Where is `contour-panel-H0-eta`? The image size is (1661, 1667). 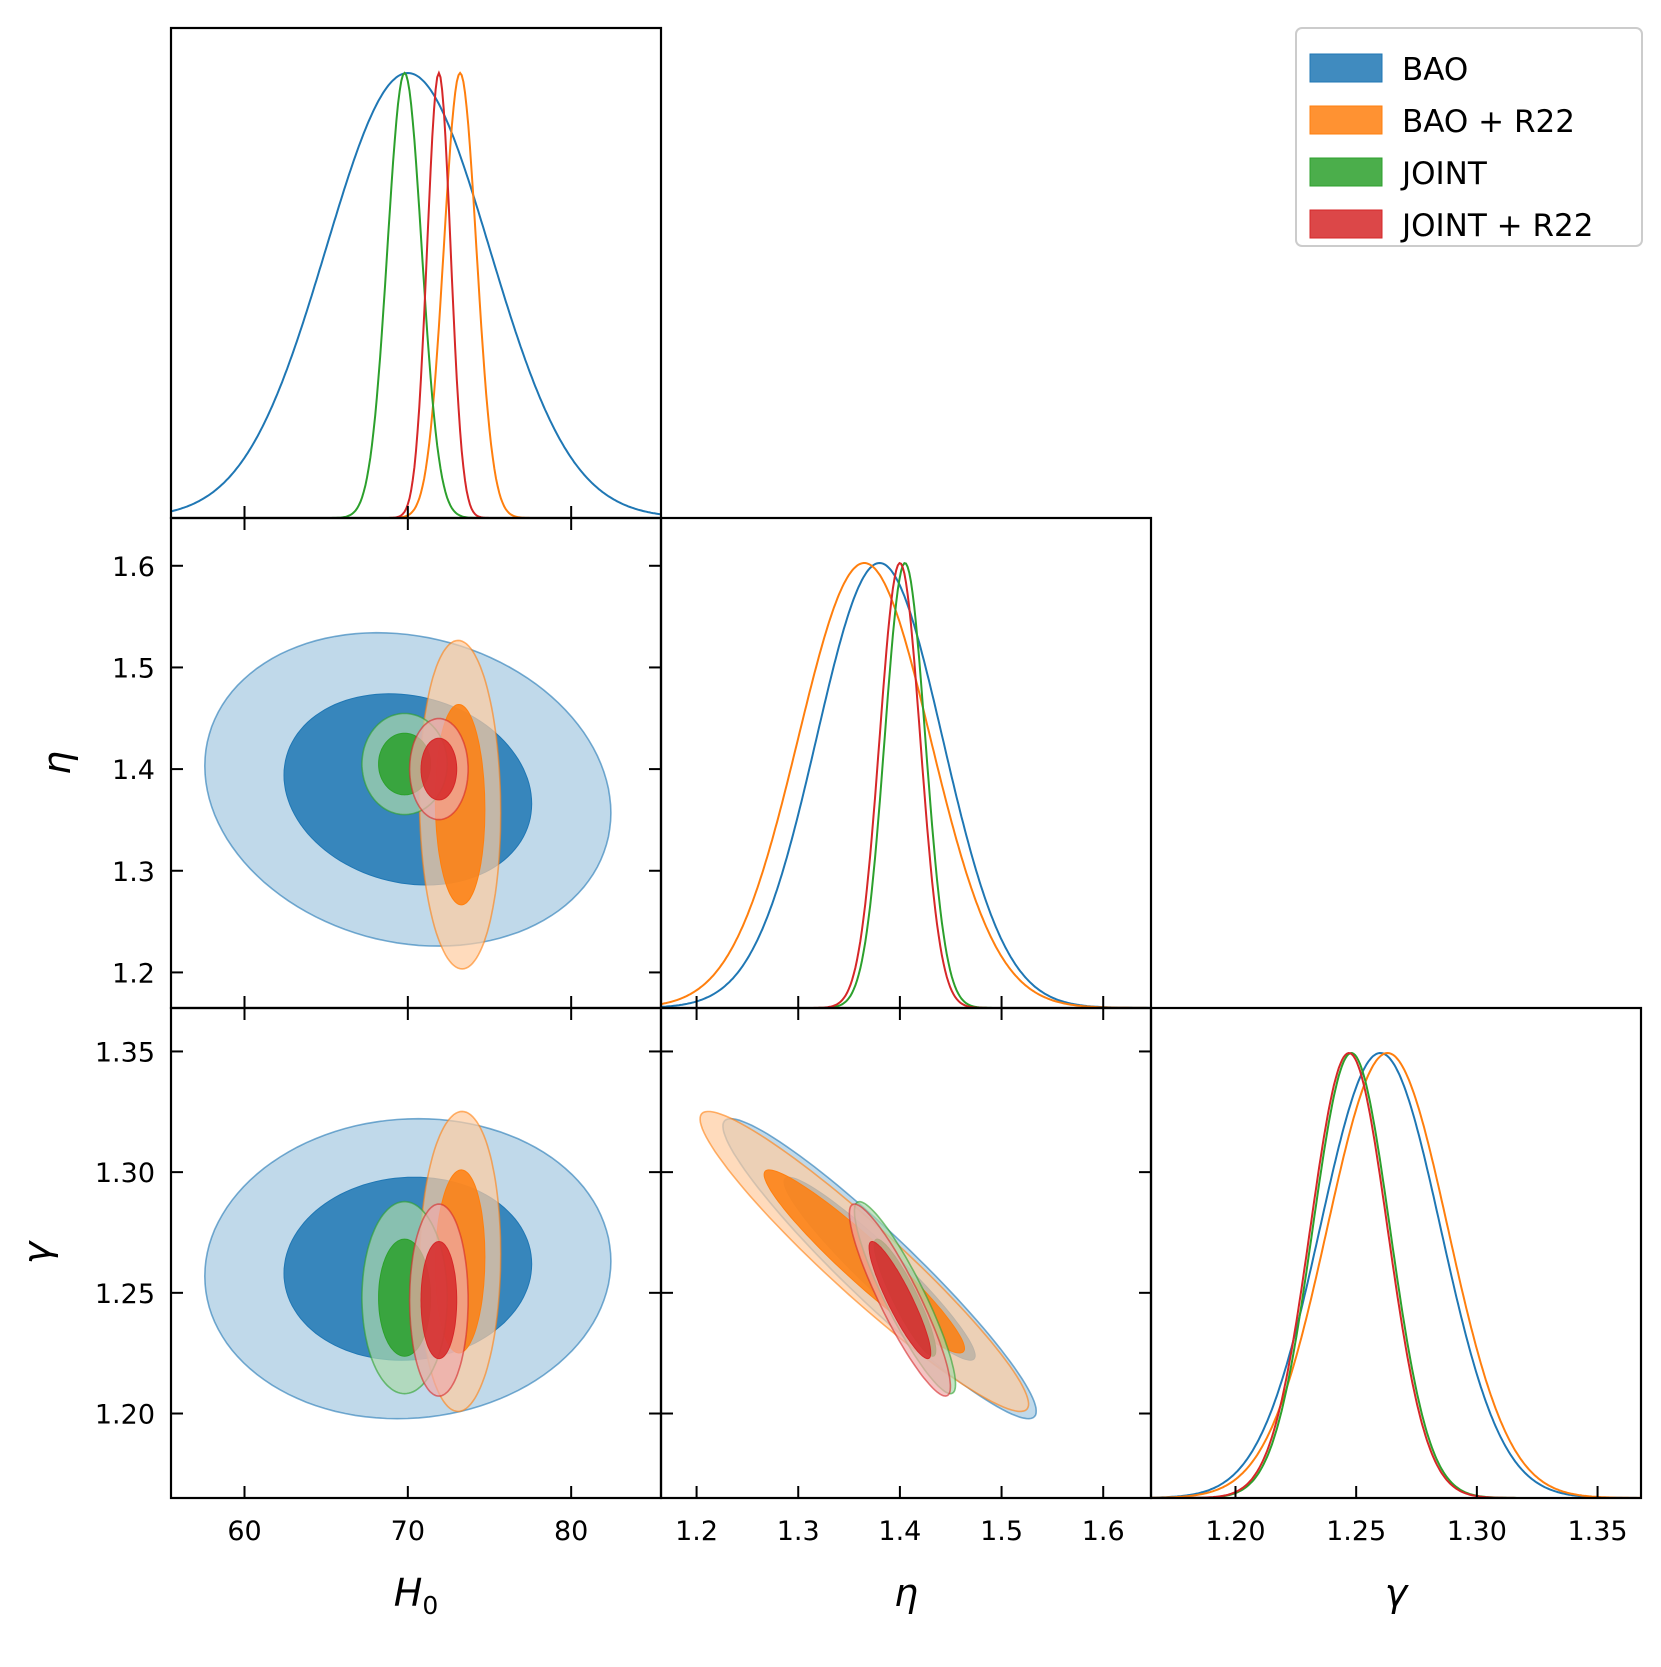
contour-panel-H0-eta is located at coordinates (407, 800).